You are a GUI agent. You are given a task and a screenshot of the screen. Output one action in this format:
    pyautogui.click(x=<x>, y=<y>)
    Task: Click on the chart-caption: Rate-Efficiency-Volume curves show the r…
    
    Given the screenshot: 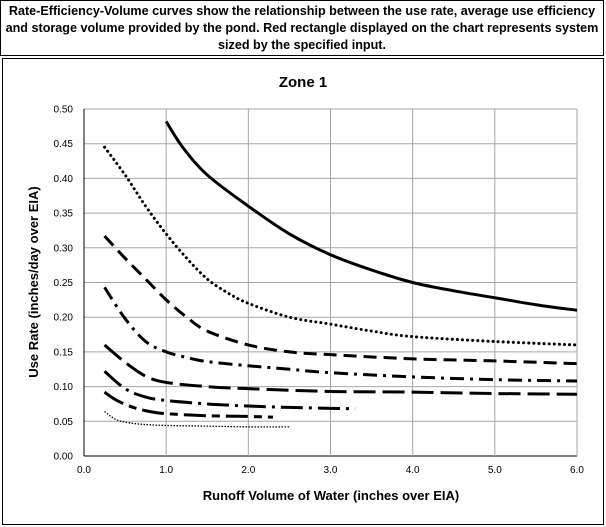 What is the action you would take?
    pyautogui.click(x=302, y=28)
    